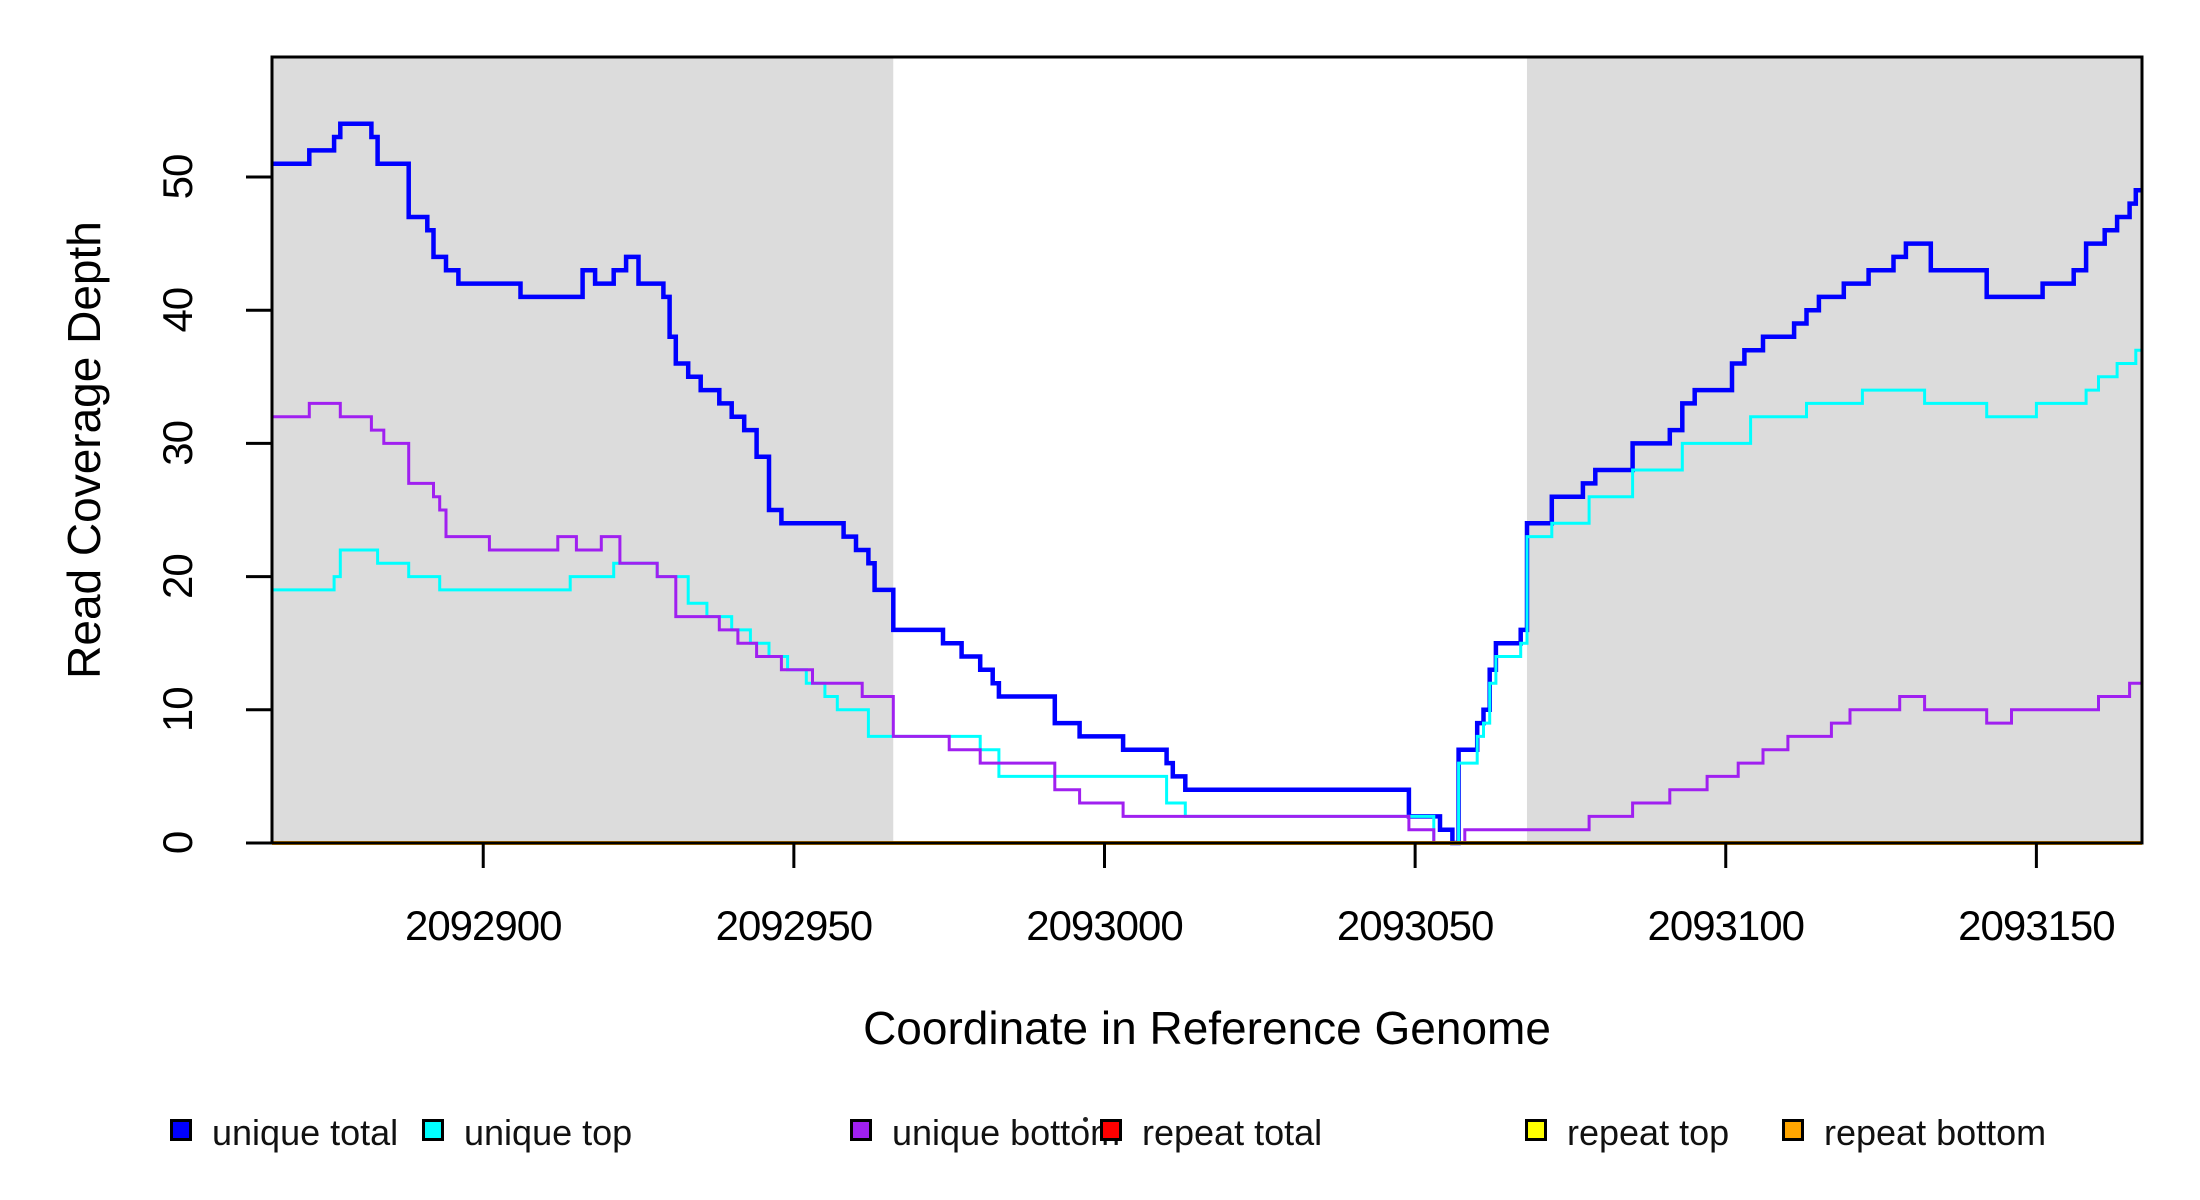  I want to click on x-tick-label-2093050: 2093050, so click(1415, 925).